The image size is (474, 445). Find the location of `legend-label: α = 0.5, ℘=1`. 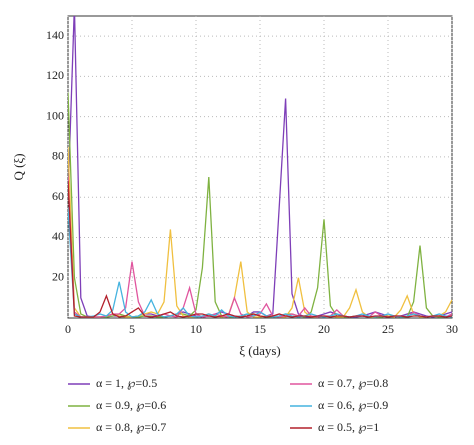

legend-label: α = 0.5, ℘=1 is located at coordinates (348, 427).